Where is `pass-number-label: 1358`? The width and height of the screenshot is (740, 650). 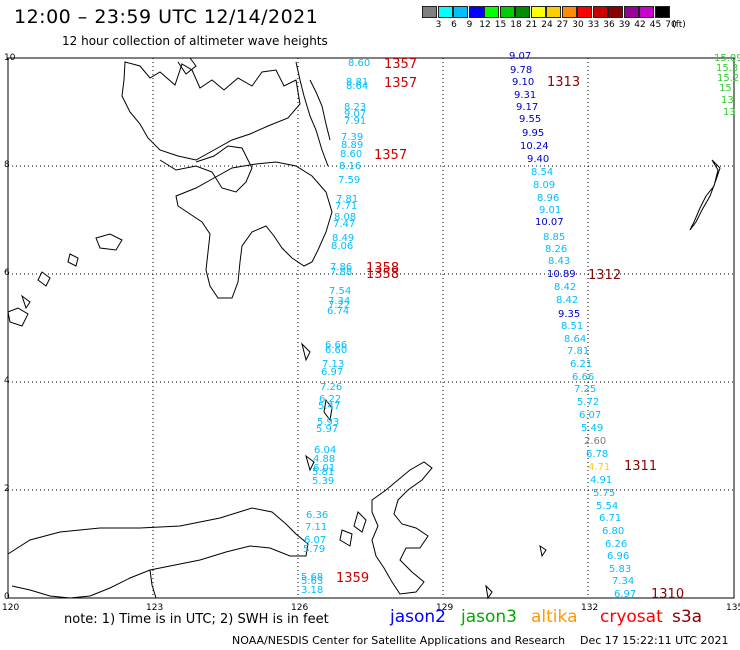 pass-number-label: 1358 is located at coordinates (383, 274).